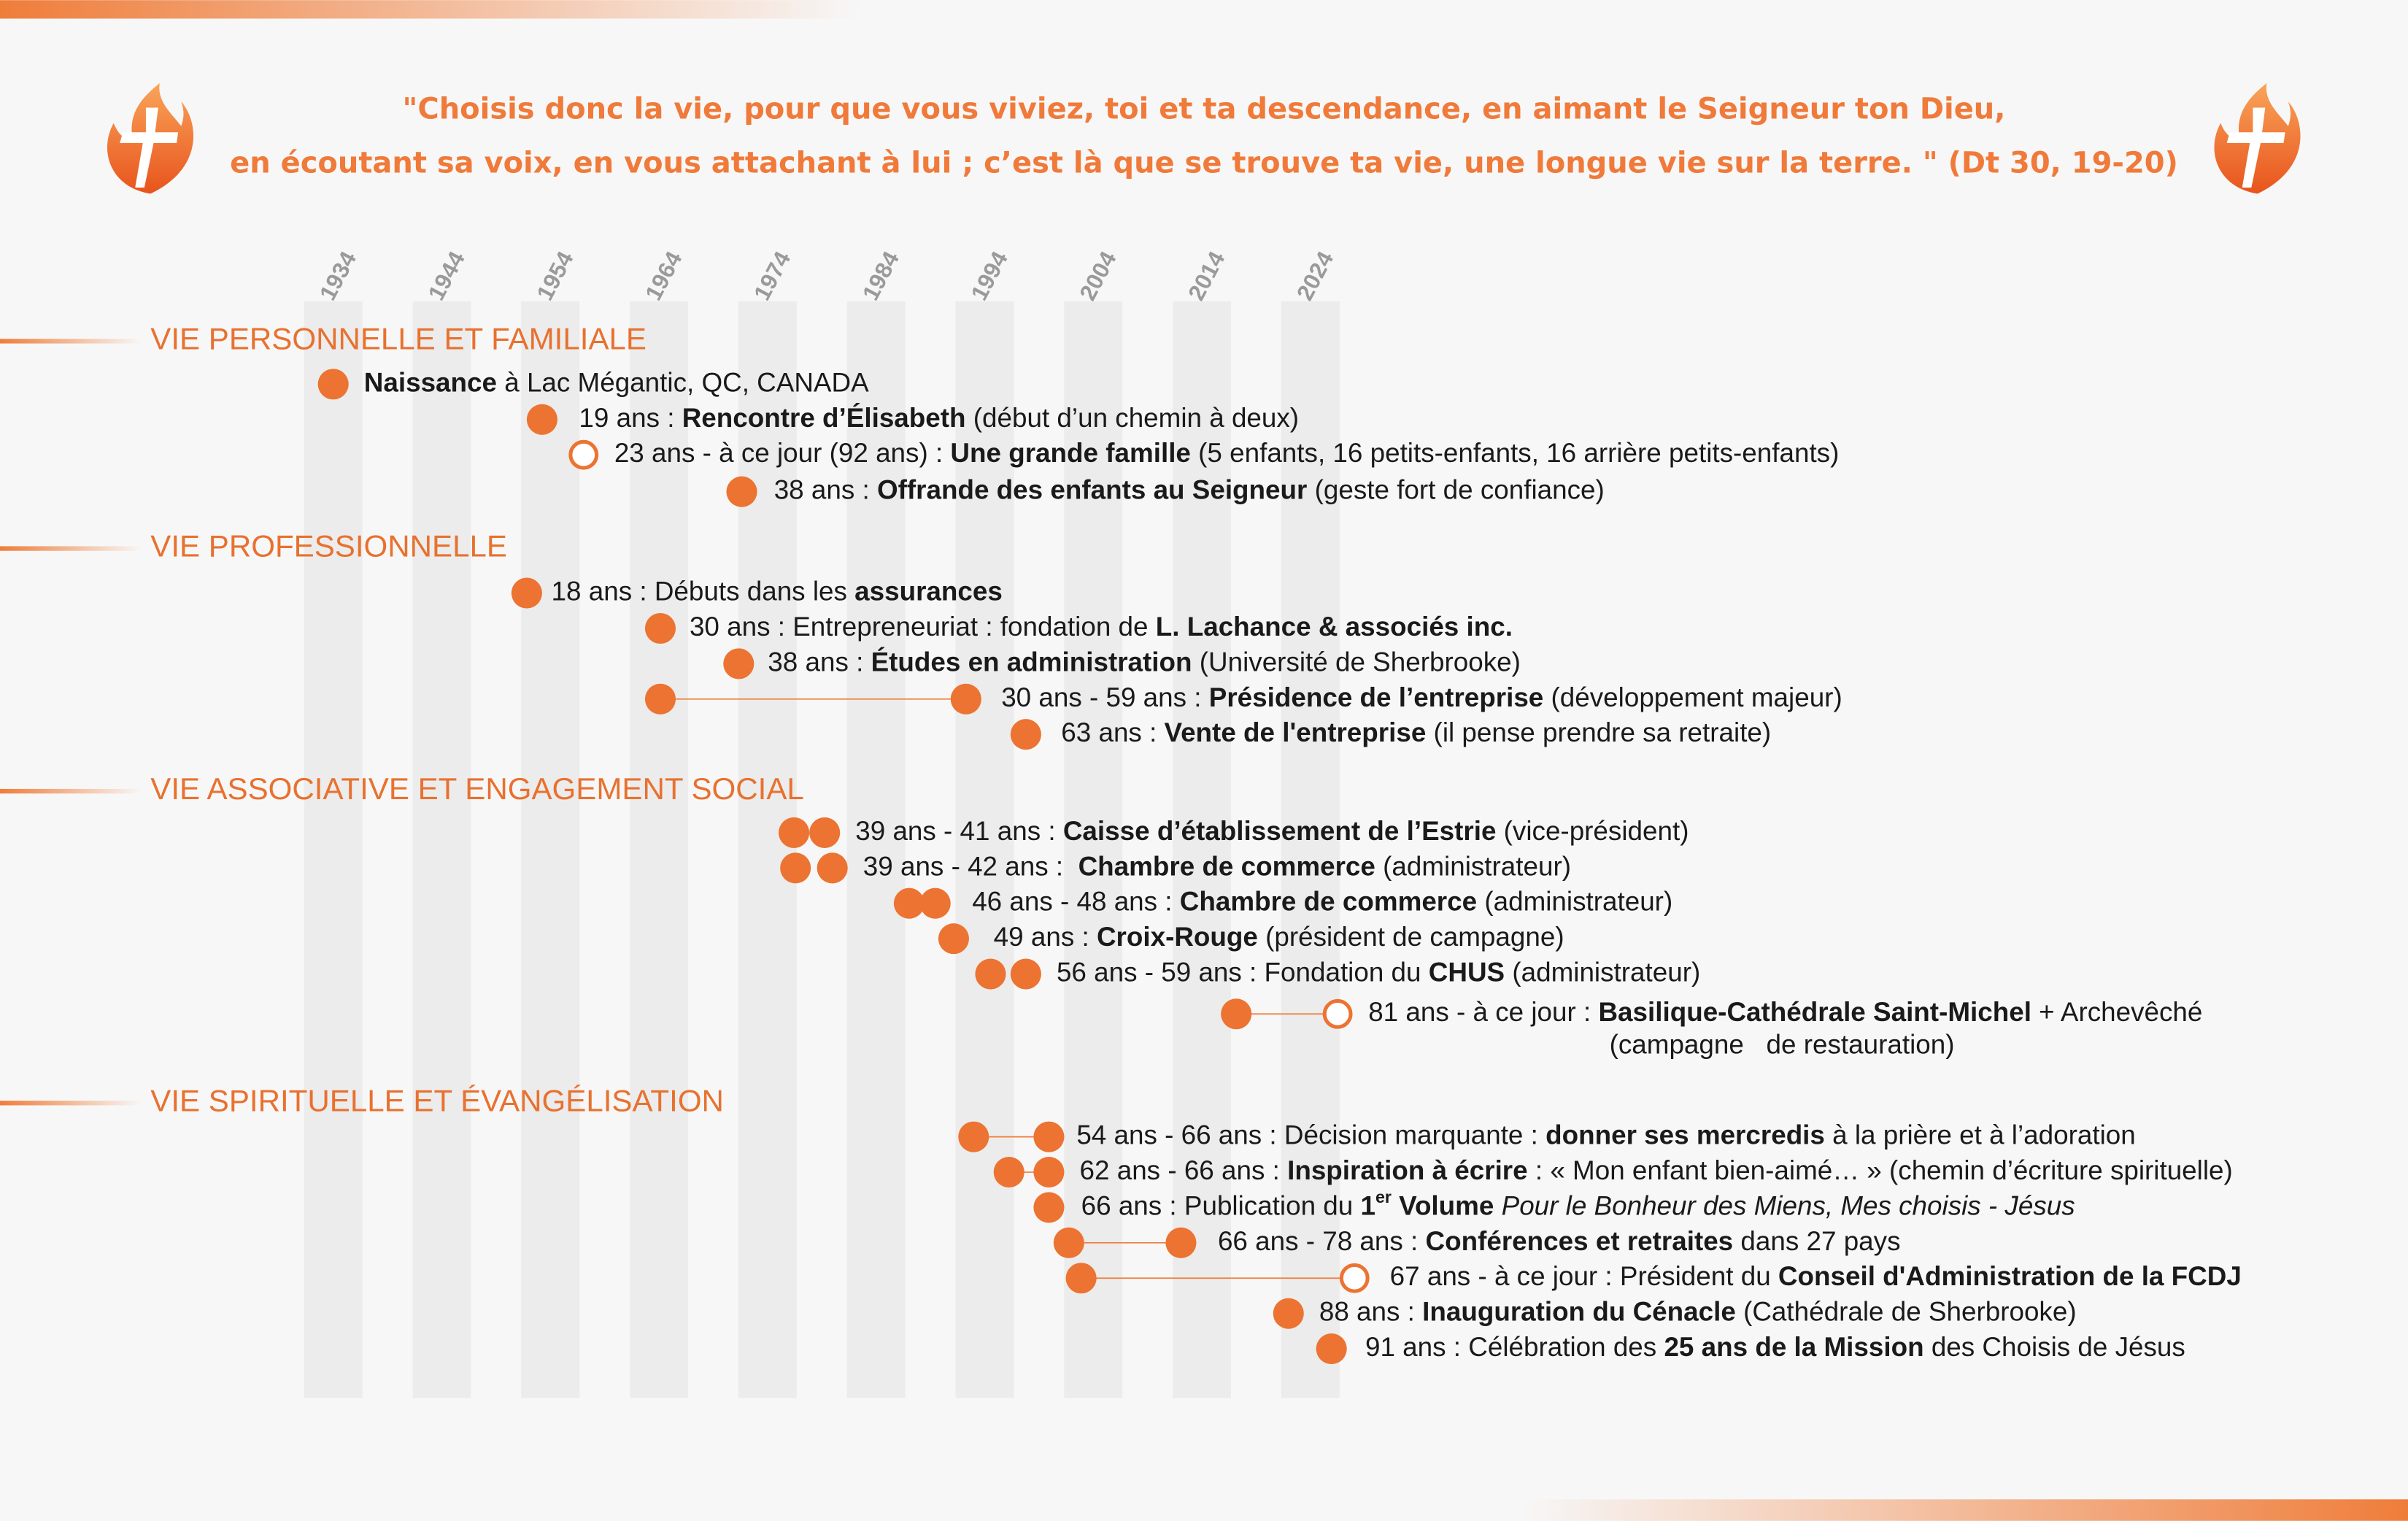 Image resolution: width=2408 pixels, height=1521 pixels. I want to click on item-text: Naissance à Lac Mégantic, QC, CANADA, so click(616, 382).